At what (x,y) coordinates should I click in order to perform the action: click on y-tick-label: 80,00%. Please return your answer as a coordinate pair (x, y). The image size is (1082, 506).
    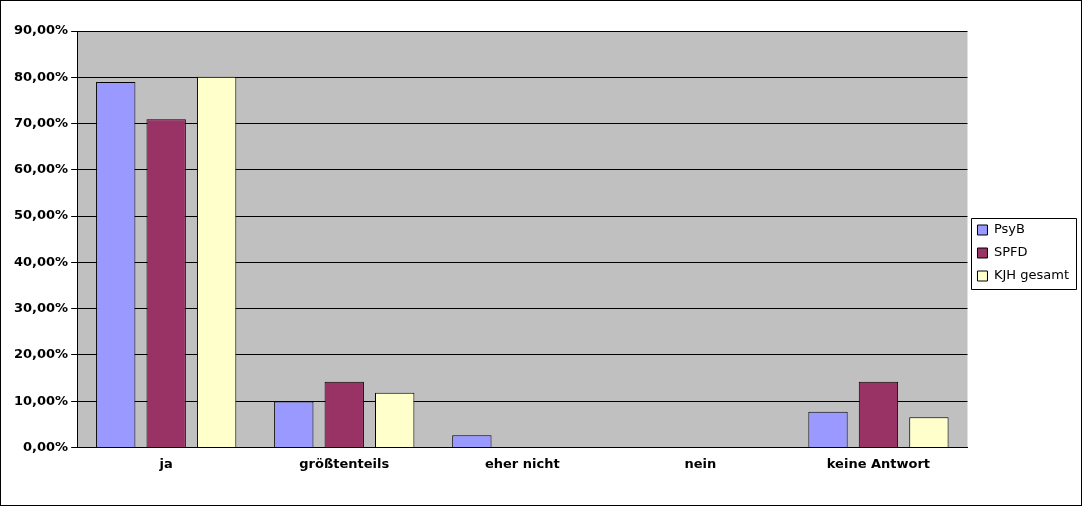
    Looking at the image, I should click on (41, 76).